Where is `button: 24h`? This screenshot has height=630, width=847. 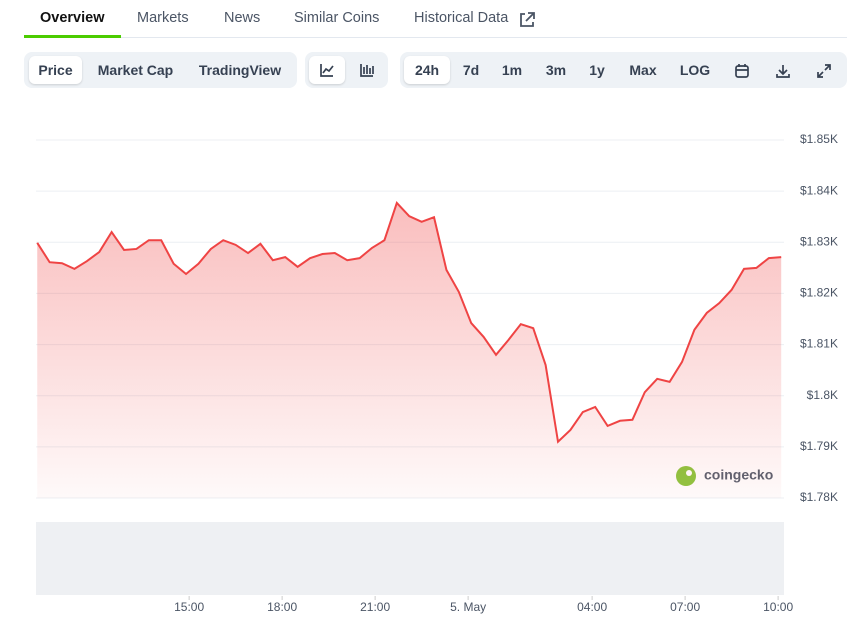
button: 24h is located at coordinates (427, 70).